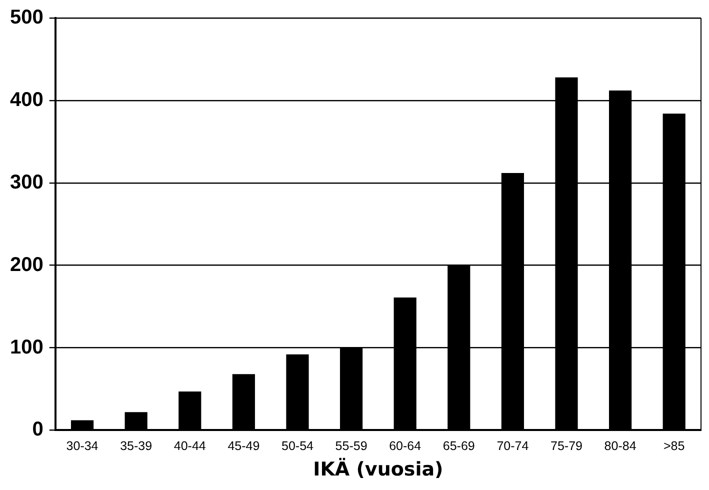 The height and width of the screenshot is (490, 709). I want to click on x-tick-label: 80-84, so click(620, 446).